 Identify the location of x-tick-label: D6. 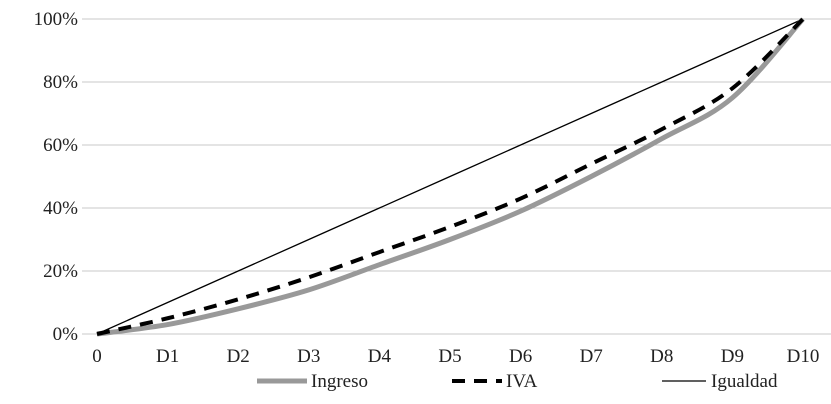
(520, 356).